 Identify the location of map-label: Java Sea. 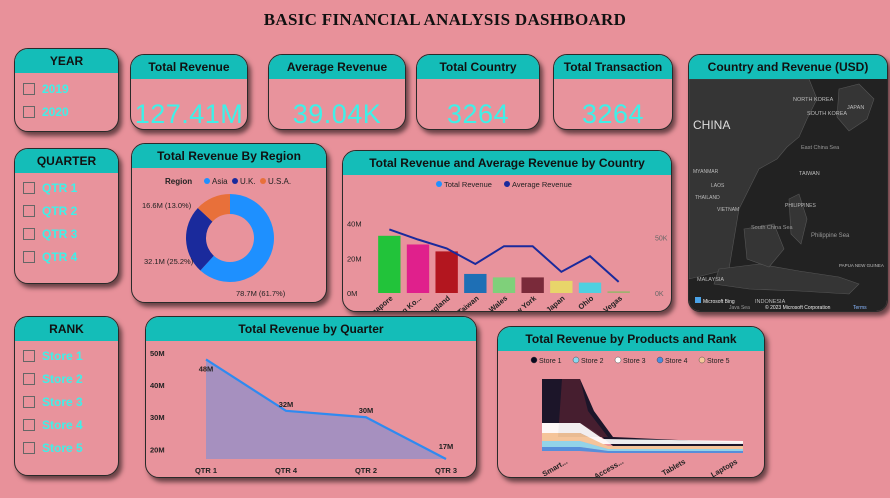
(739, 308).